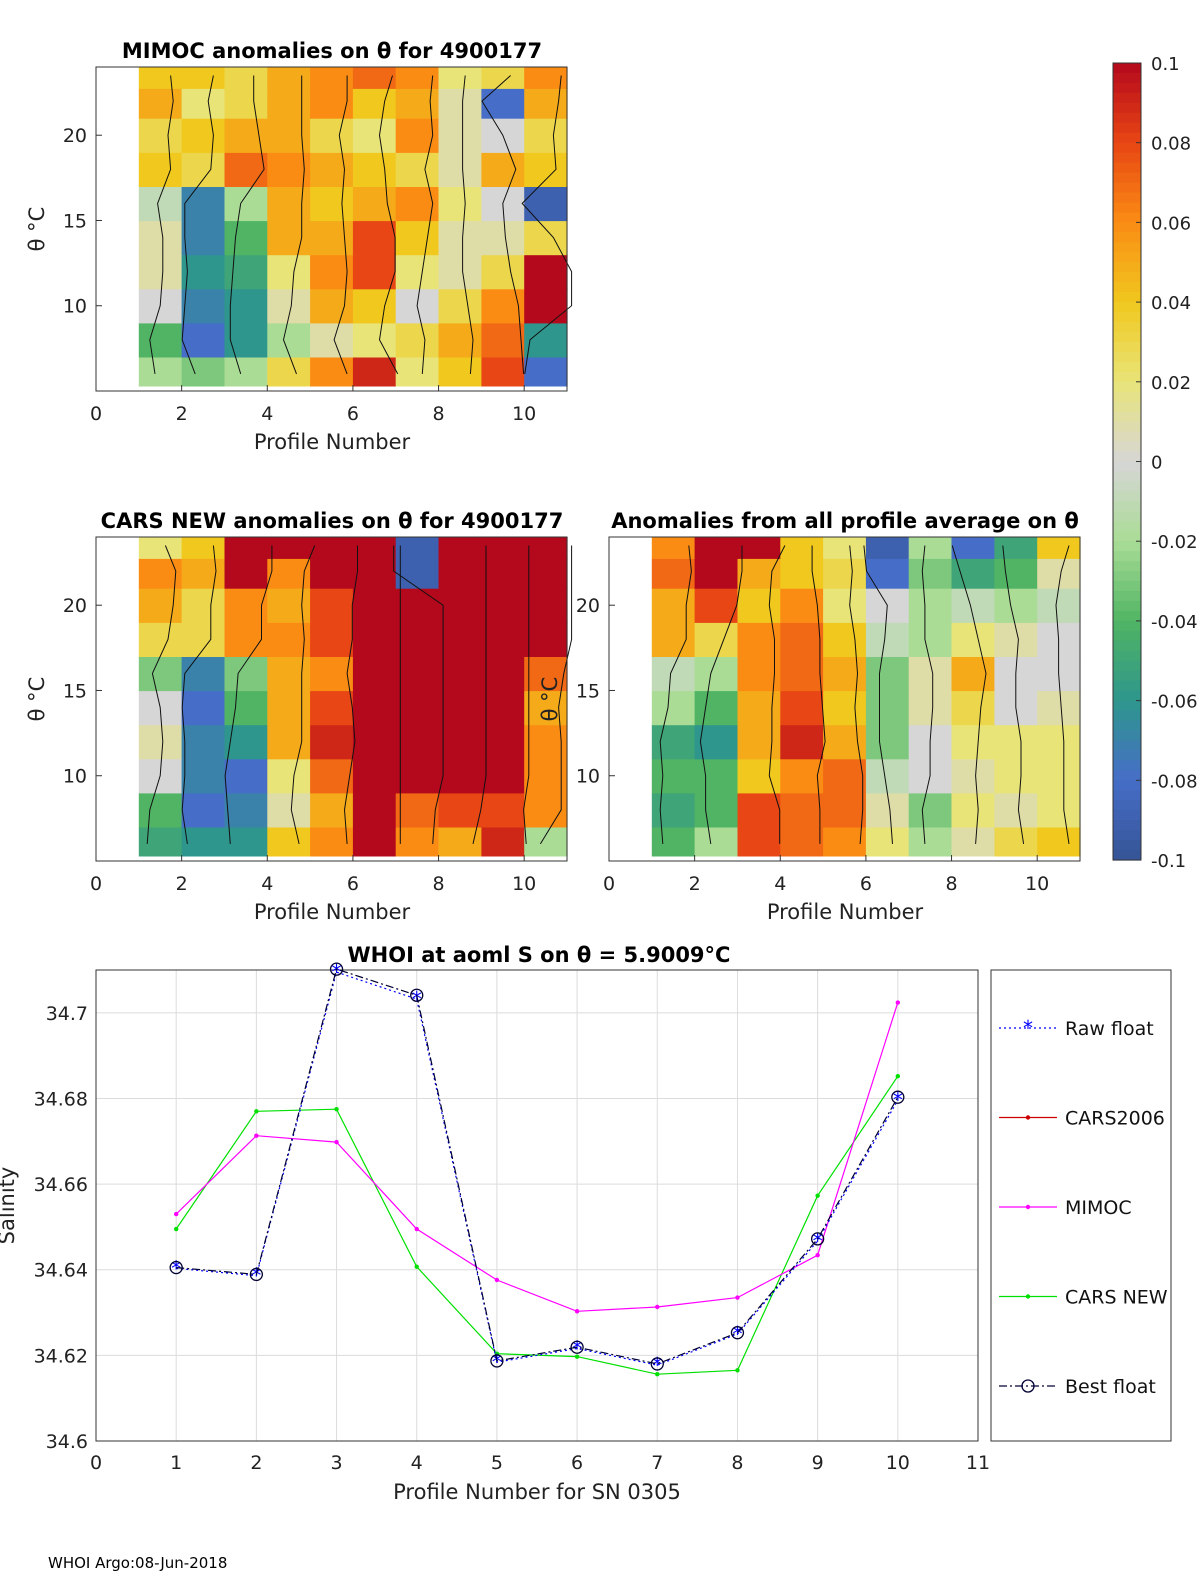 The width and height of the screenshot is (1200, 1575). Describe the element at coordinates (1028, 1028) in the screenshot. I see `legend-marker-raw_float: *` at that location.